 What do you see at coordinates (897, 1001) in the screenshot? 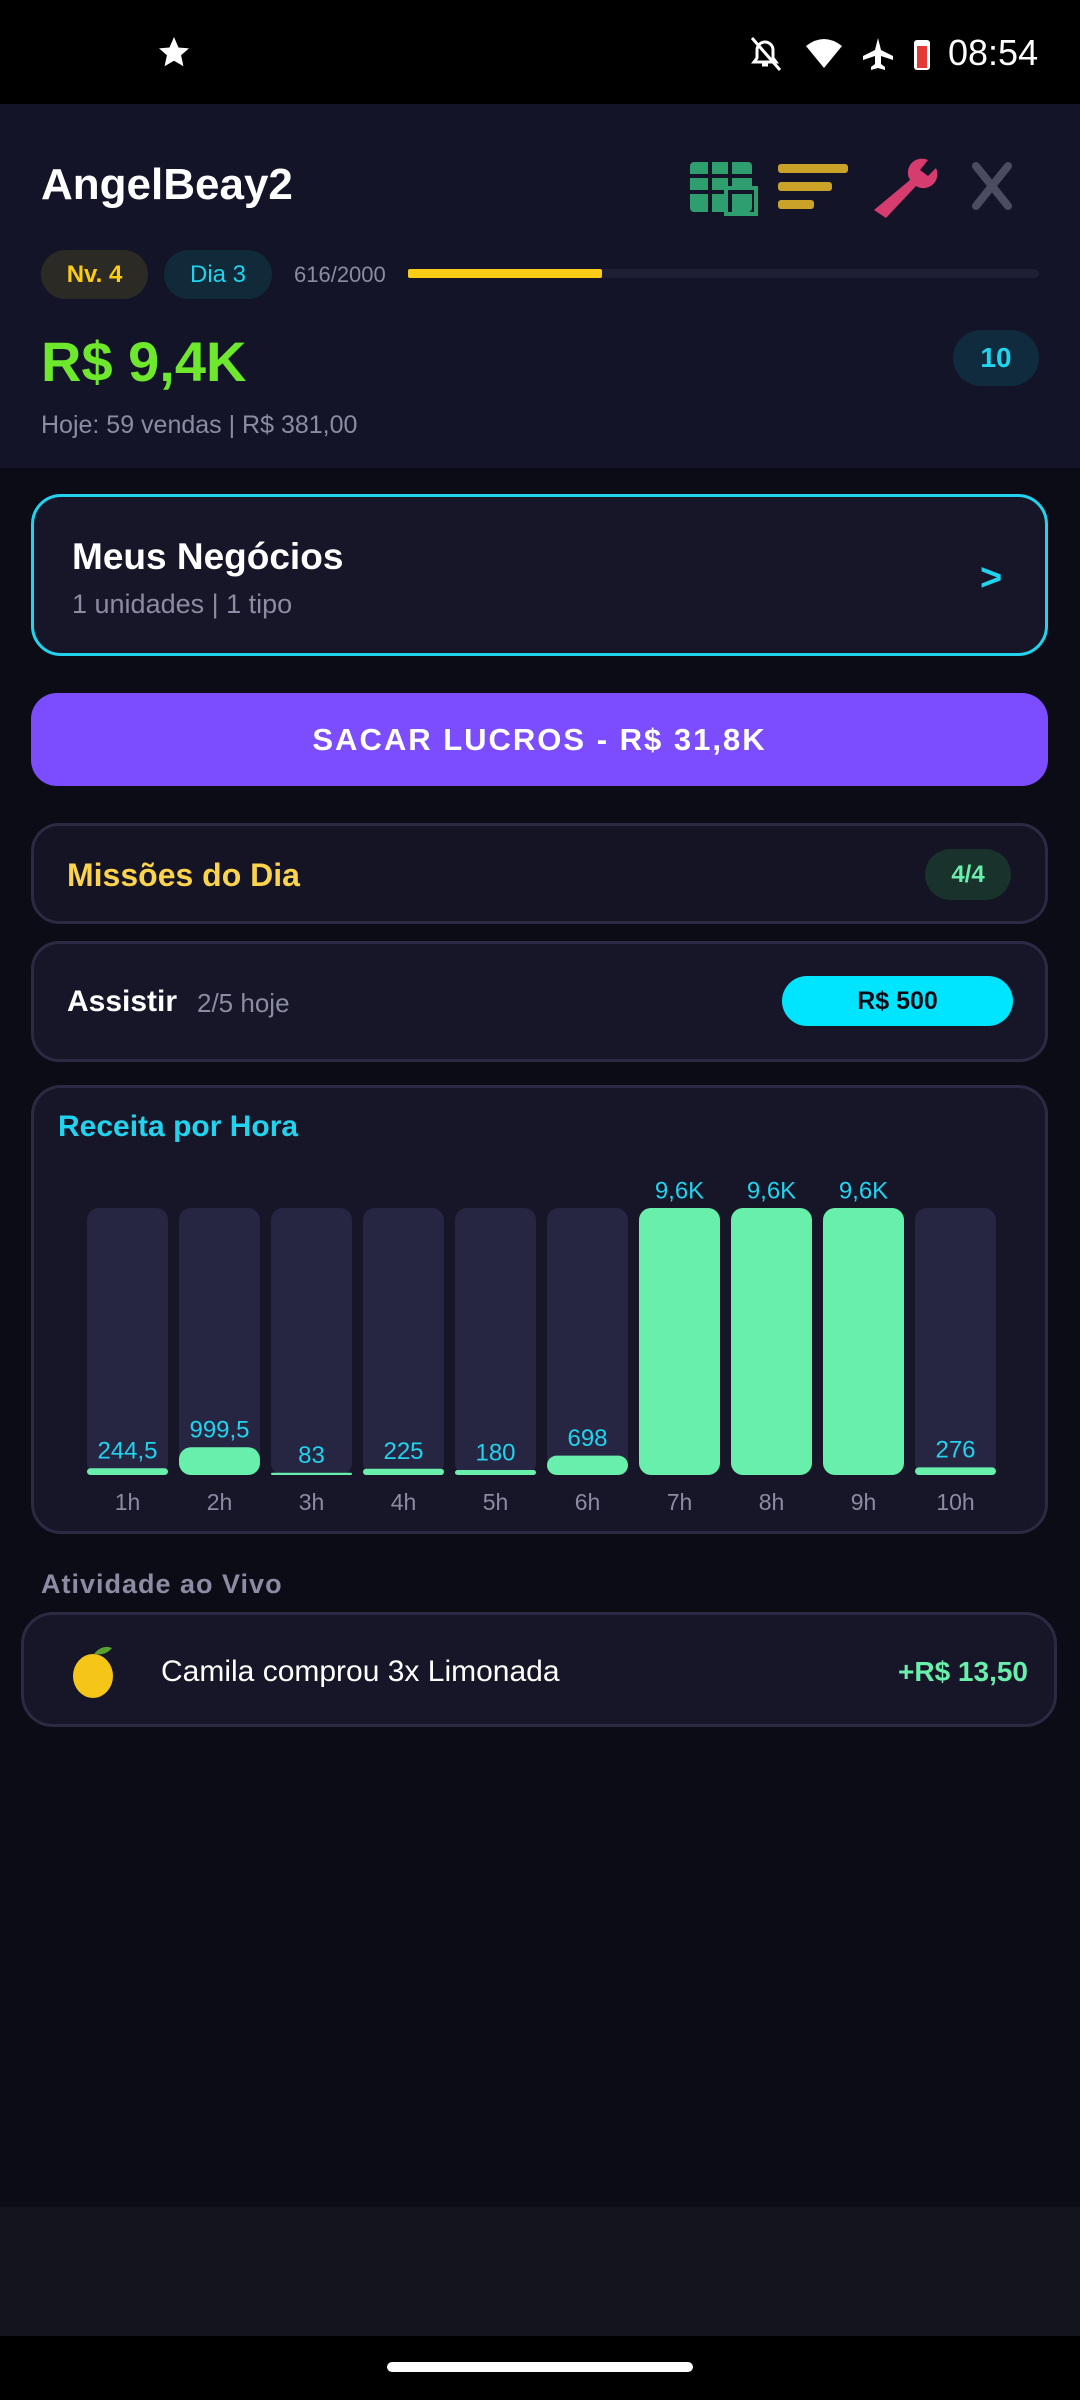
I see `watch-button: R$ 500` at bounding box center [897, 1001].